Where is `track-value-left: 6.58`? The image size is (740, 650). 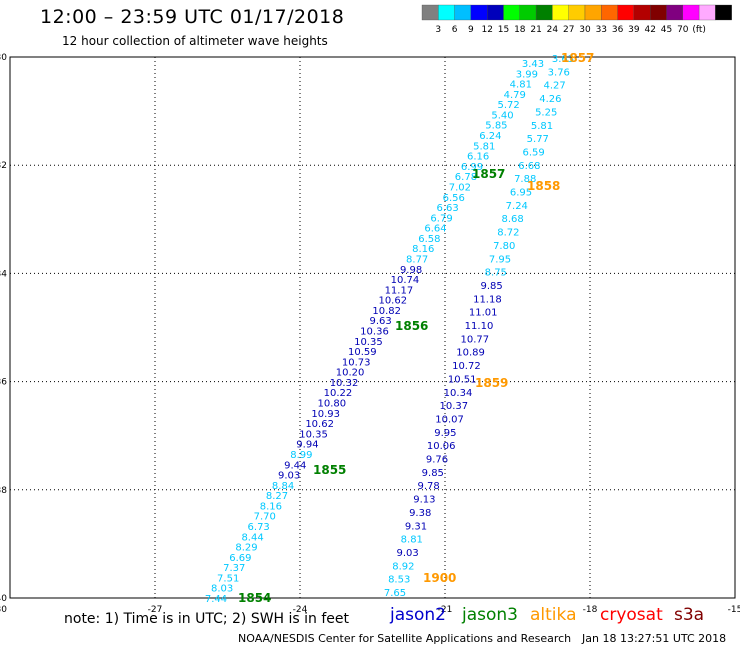 track-value-left: 6.58 is located at coordinates (429, 239).